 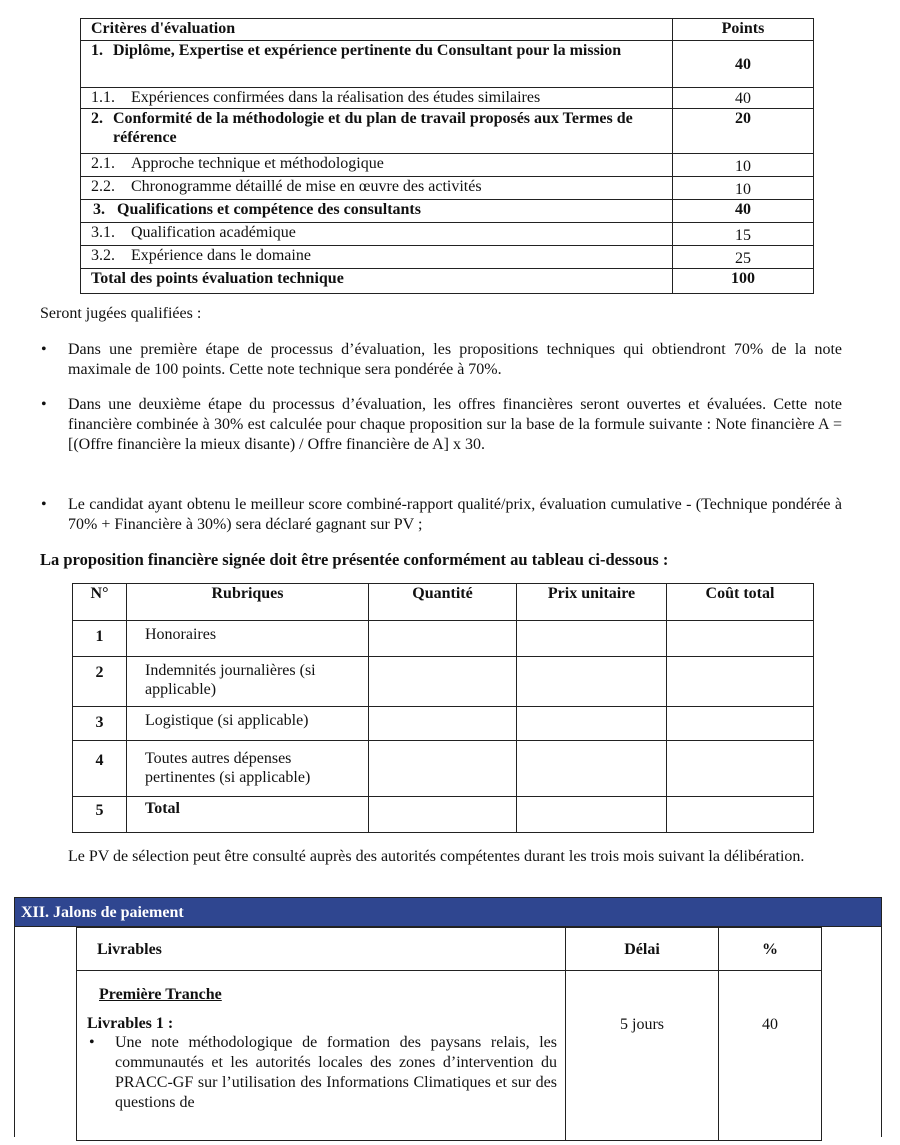 I want to click on text: 2., so click(x=97, y=118).